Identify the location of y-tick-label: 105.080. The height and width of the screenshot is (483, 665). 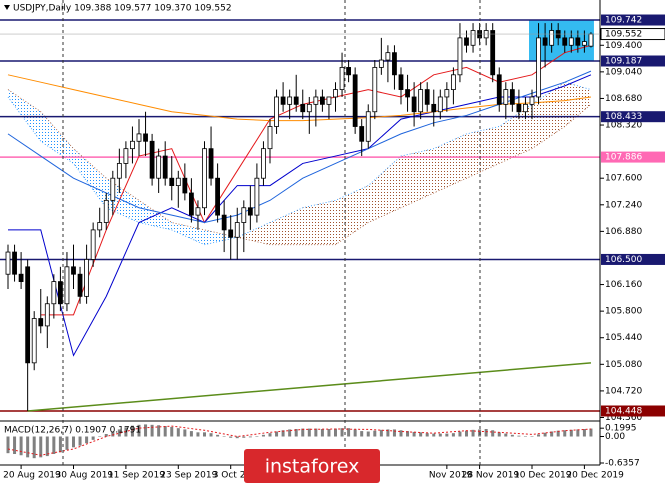
(623, 365).